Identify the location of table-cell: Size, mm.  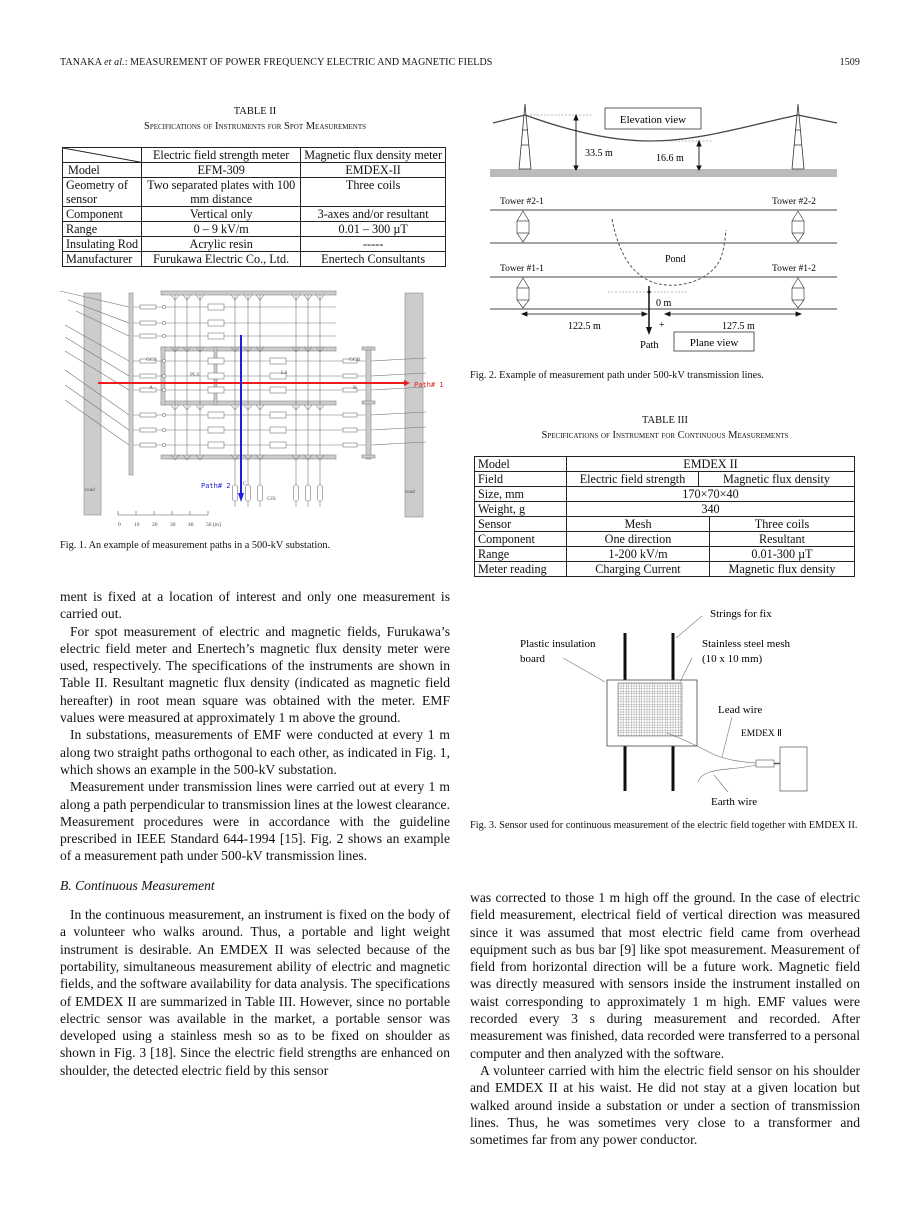
(520, 494).